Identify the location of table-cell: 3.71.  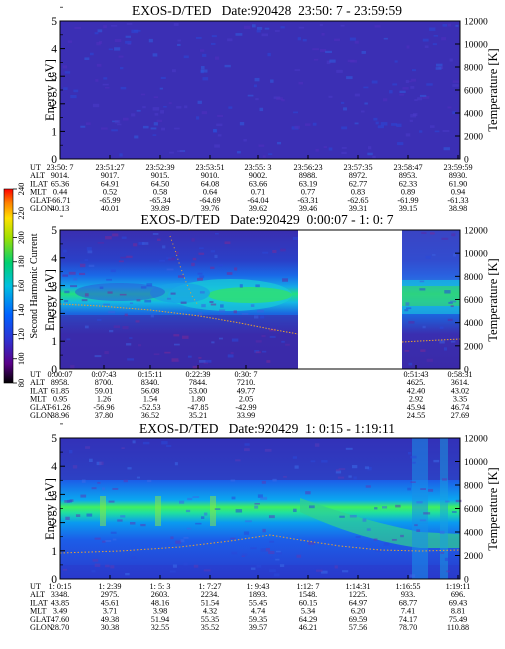
(110, 611).